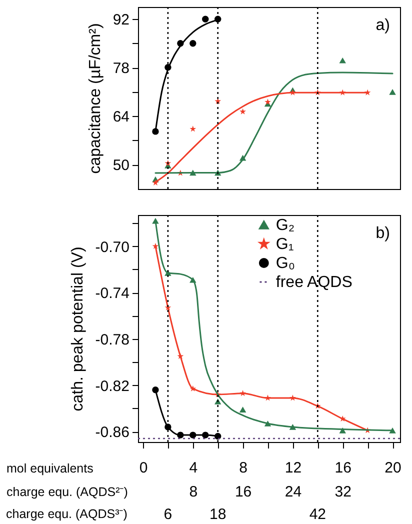 The image size is (412, 524). What do you see at coordinates (293, 492) in the screenshot?
I see `x2-tick-label: 24` at bounding box center [293, 492].